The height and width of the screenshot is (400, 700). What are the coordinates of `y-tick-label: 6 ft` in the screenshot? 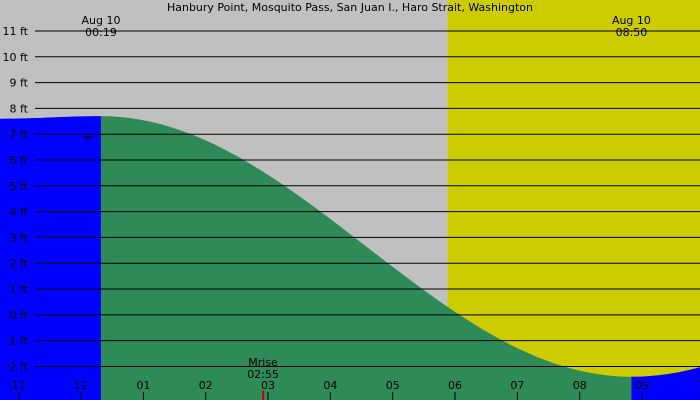 It's located at (19, 160).